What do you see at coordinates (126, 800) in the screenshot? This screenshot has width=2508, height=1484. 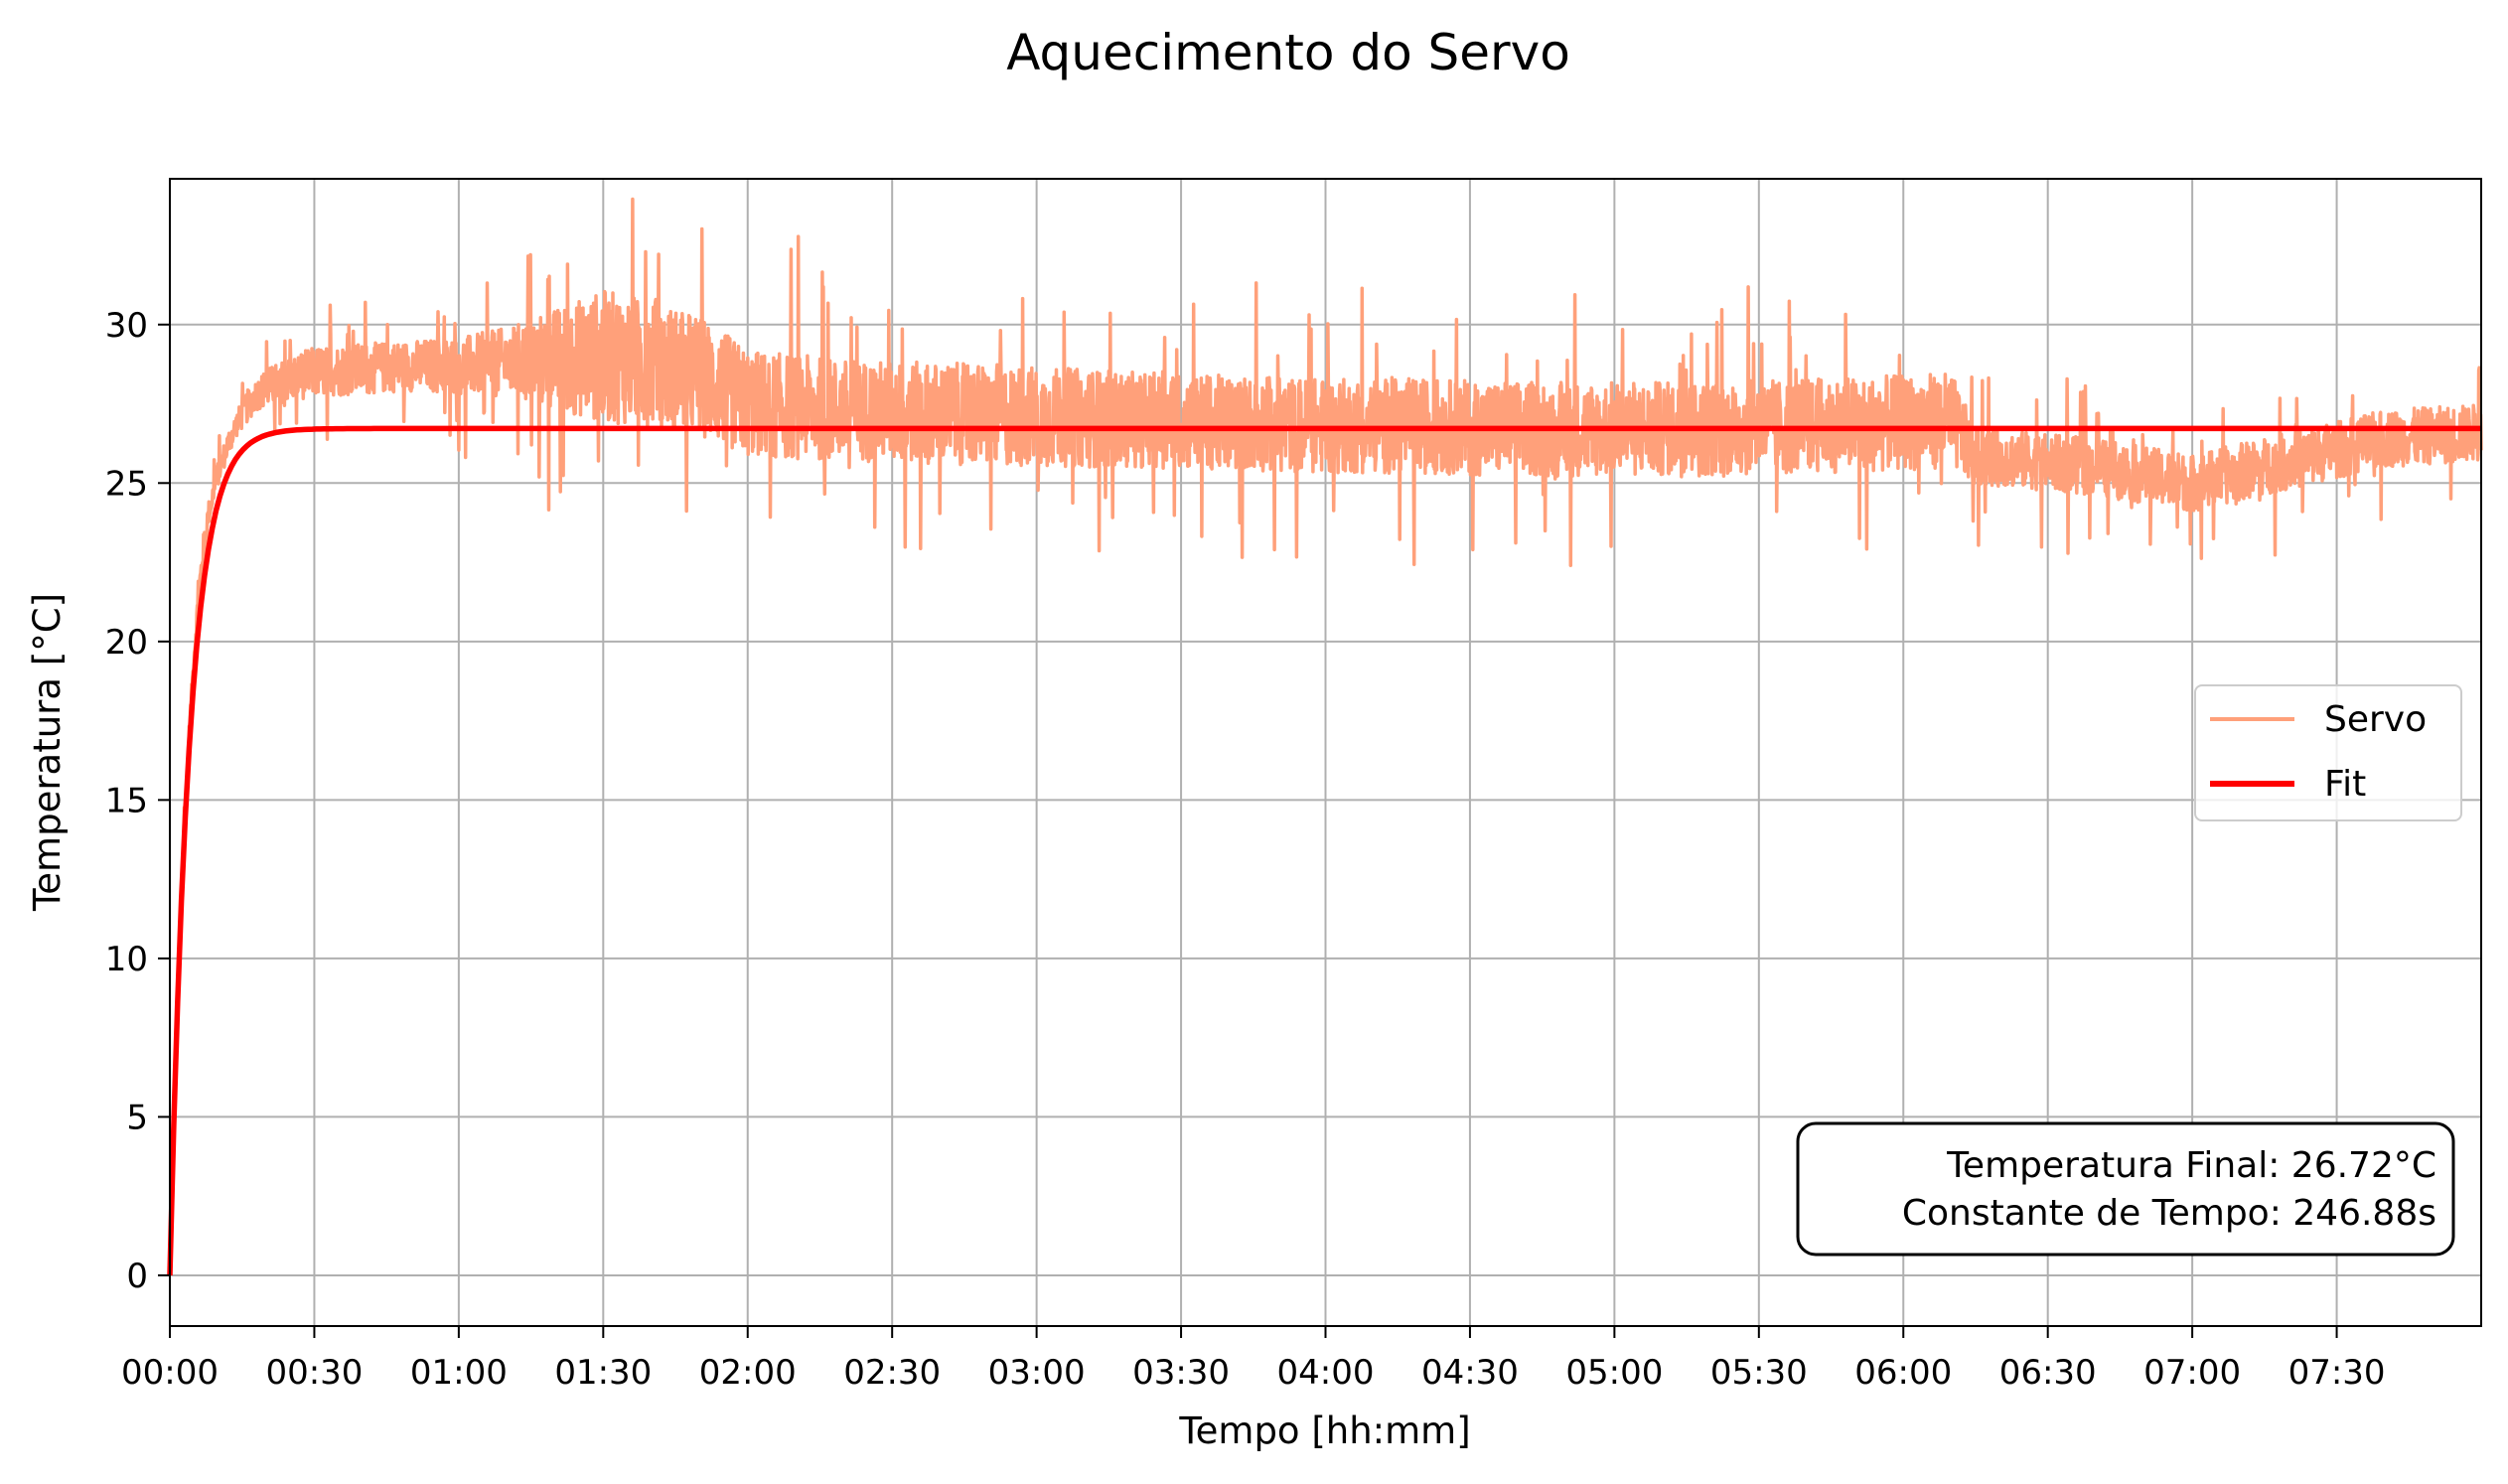 I see `y-tick-label: 15` at bounding box center [126, 800].